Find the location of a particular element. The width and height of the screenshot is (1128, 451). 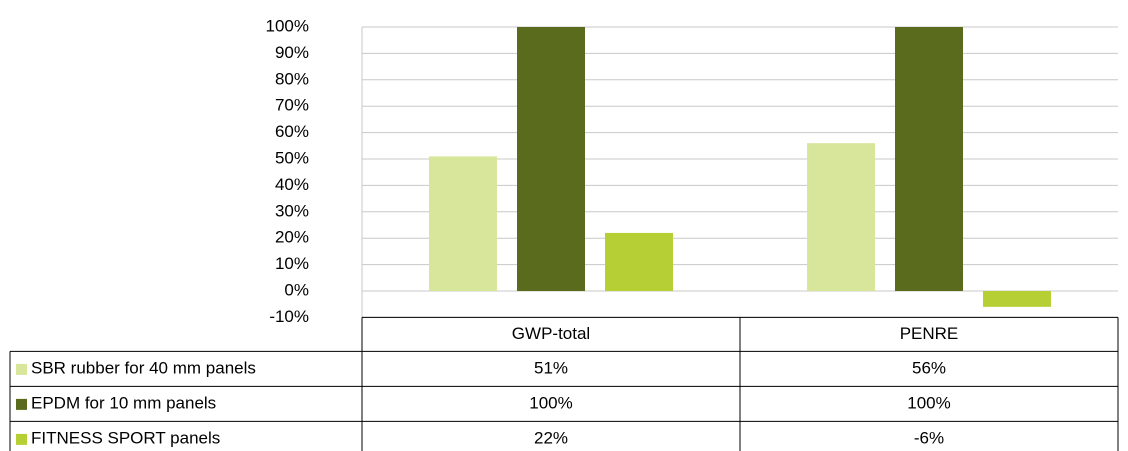

y-tick-label: 100% is located at coordinates (287, 25).